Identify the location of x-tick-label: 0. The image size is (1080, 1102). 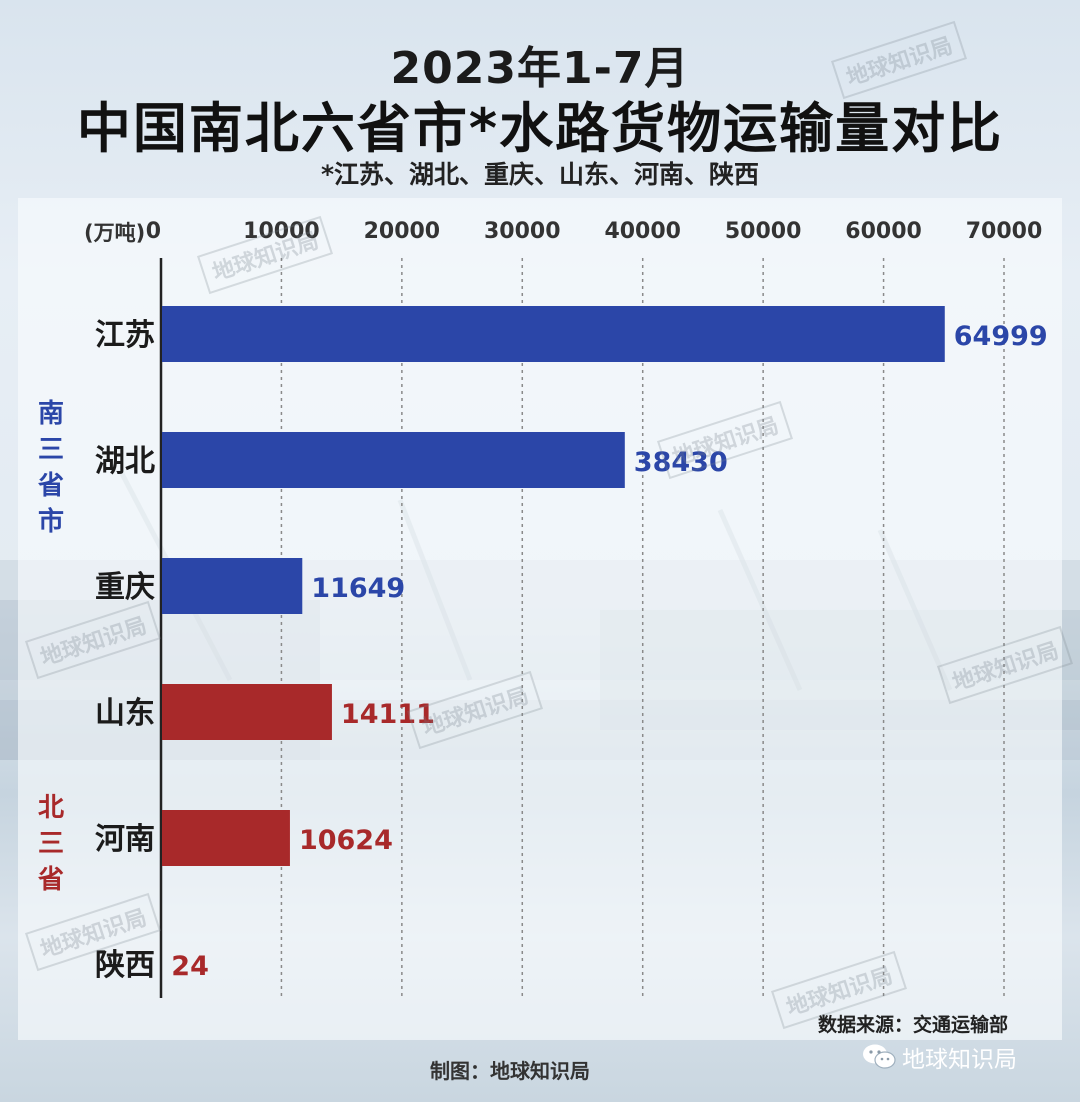
(153, 231).